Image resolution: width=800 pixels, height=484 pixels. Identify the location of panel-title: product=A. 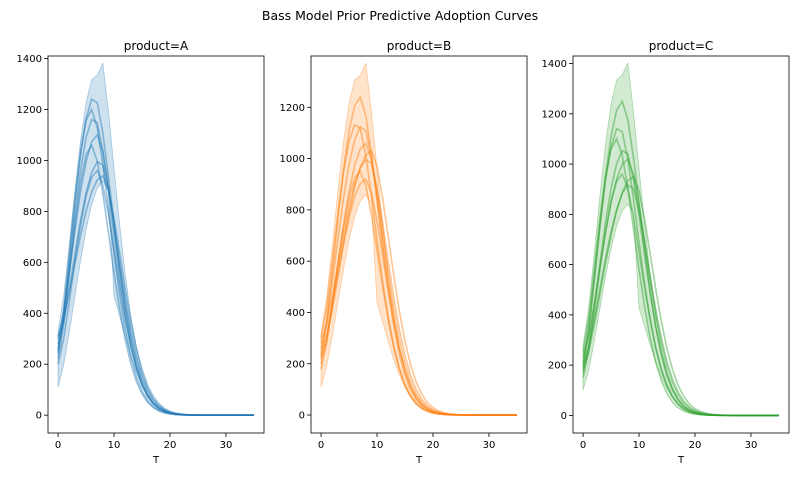
(156, 46).